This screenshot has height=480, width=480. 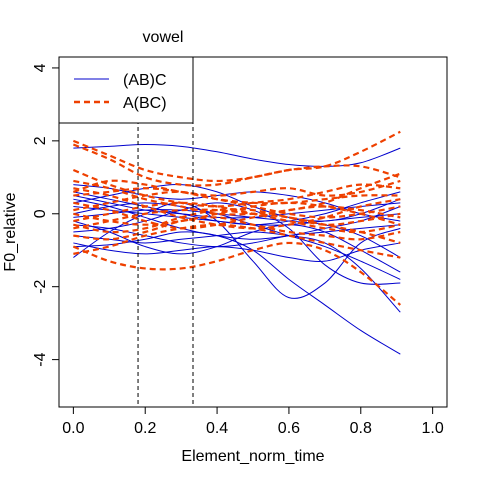 I want to click on x-tick-label: 0.6, so click(x=289, y=428).